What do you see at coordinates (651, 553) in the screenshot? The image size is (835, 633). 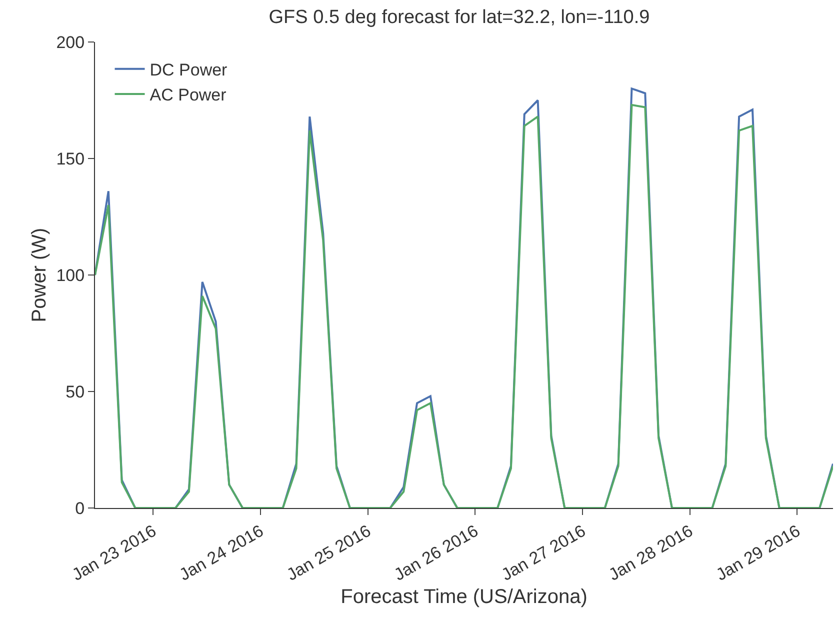 I see `x-tick-label: Jan 28 2016` at bounding box center [651, 553].